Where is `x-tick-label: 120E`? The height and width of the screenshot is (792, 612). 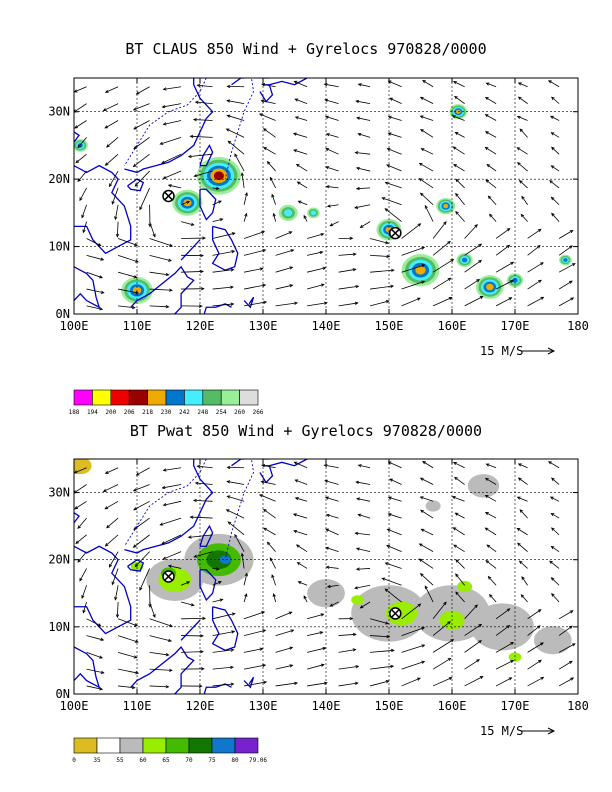
x-tick-label: 120E is located at coordinates (200, 706).